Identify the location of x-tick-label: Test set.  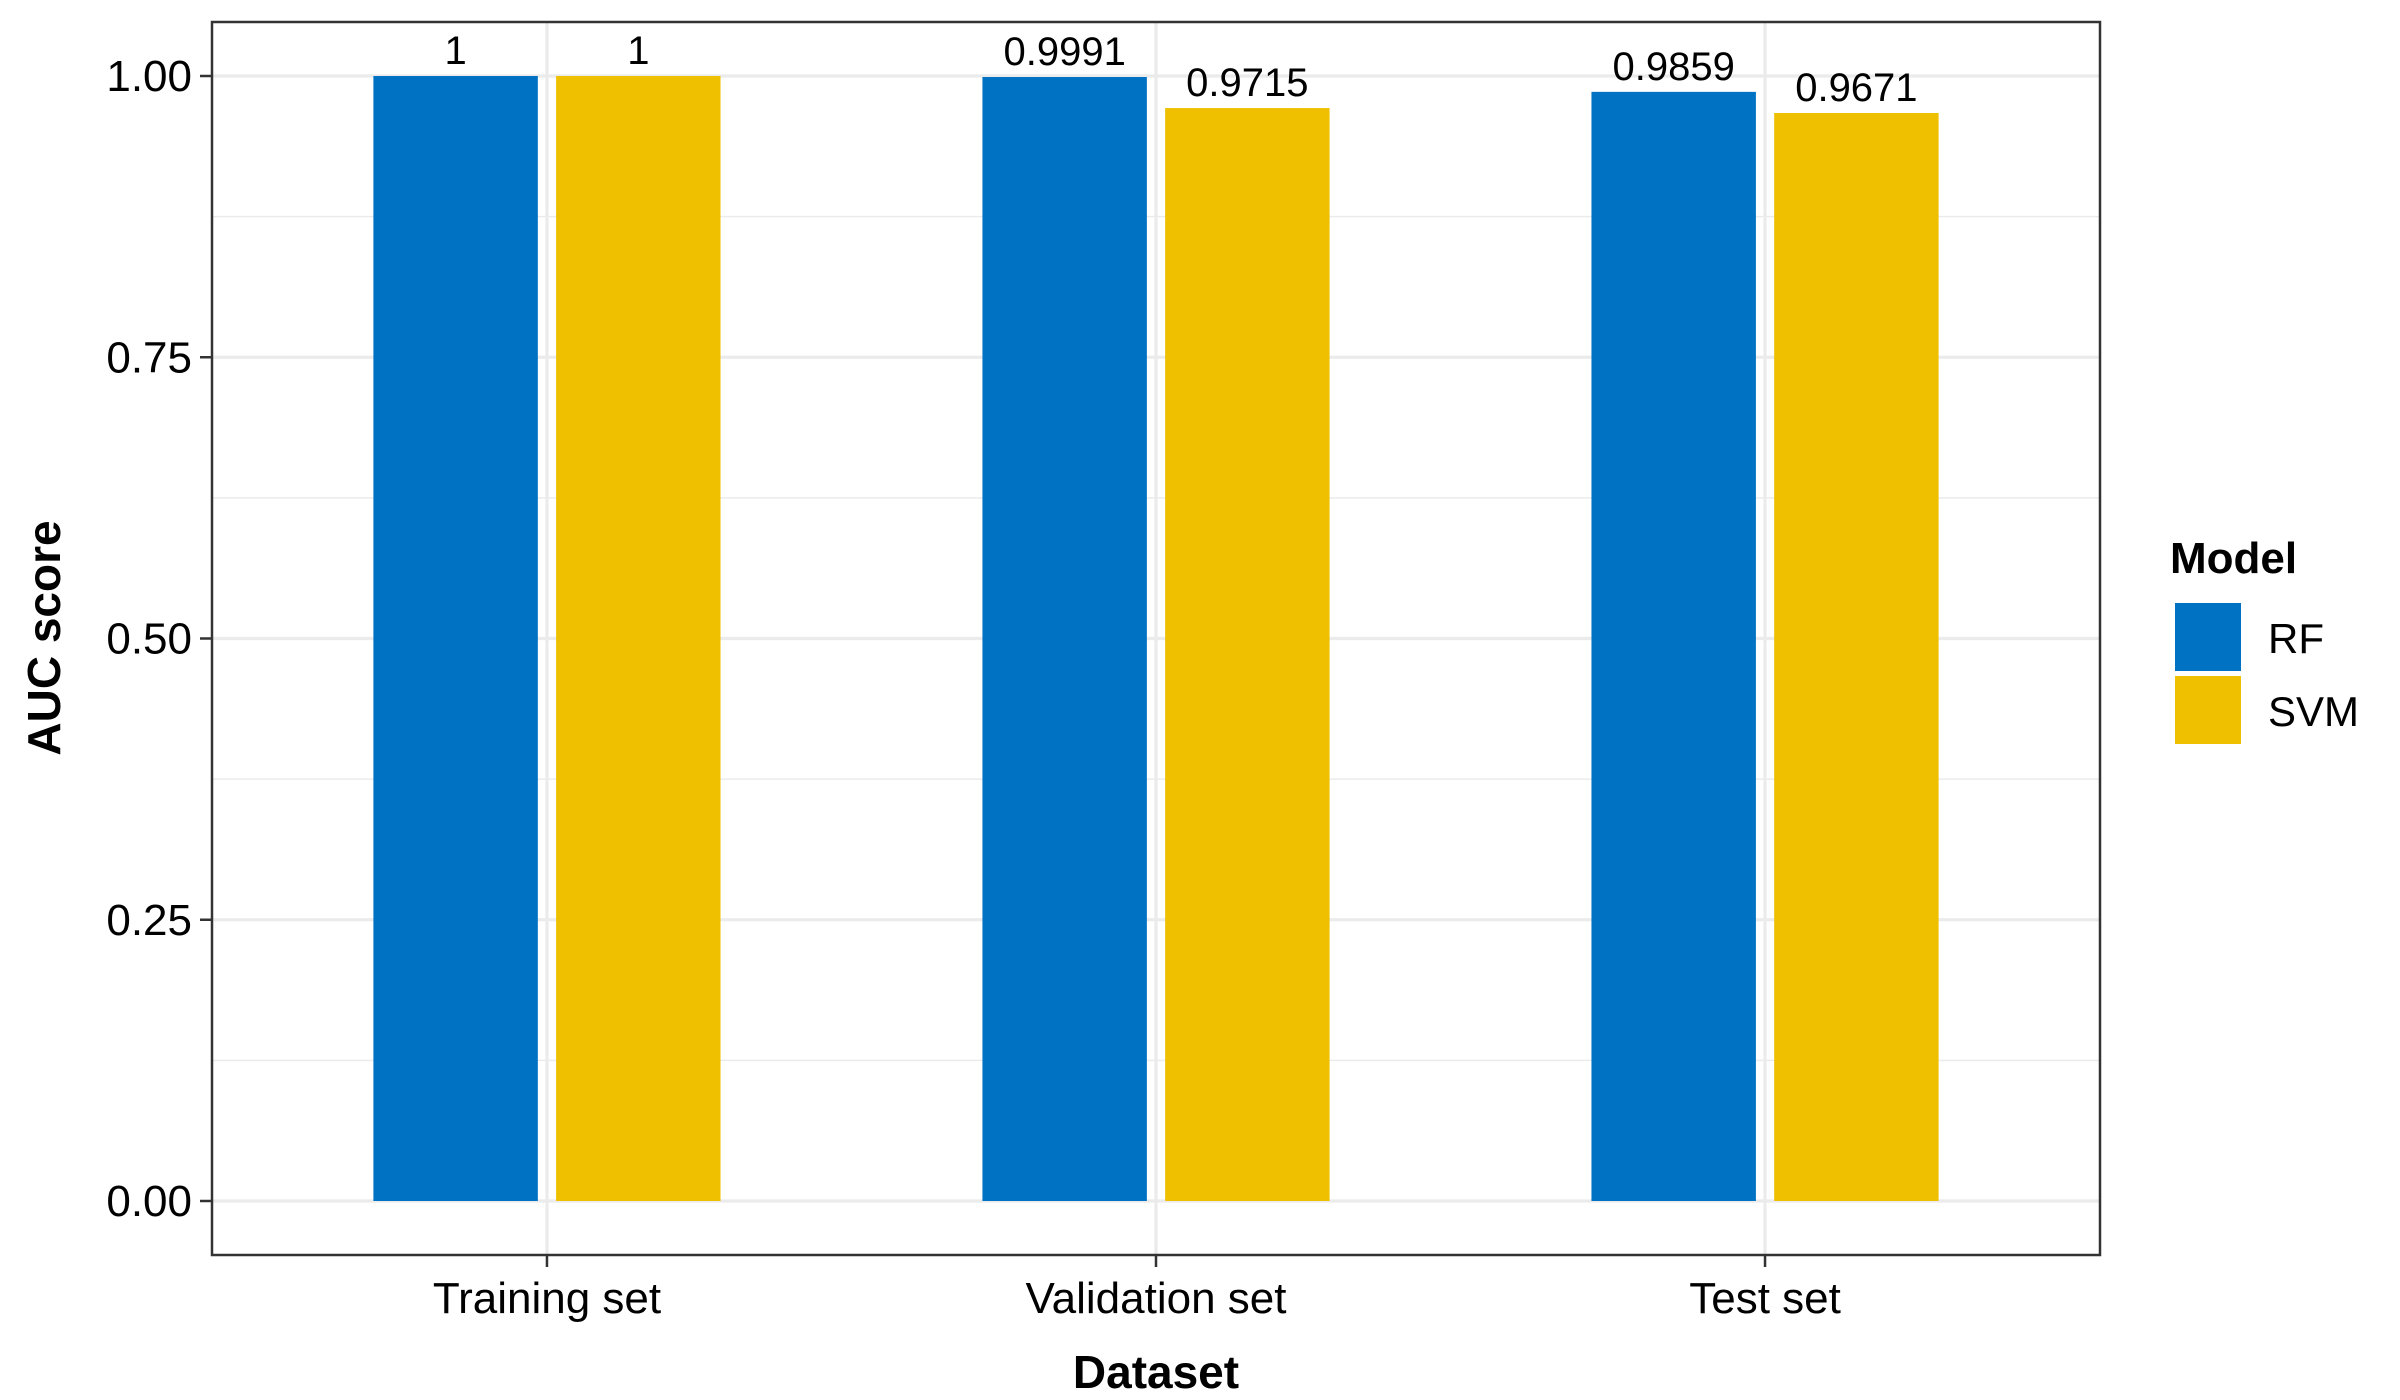
(1765, 1298).